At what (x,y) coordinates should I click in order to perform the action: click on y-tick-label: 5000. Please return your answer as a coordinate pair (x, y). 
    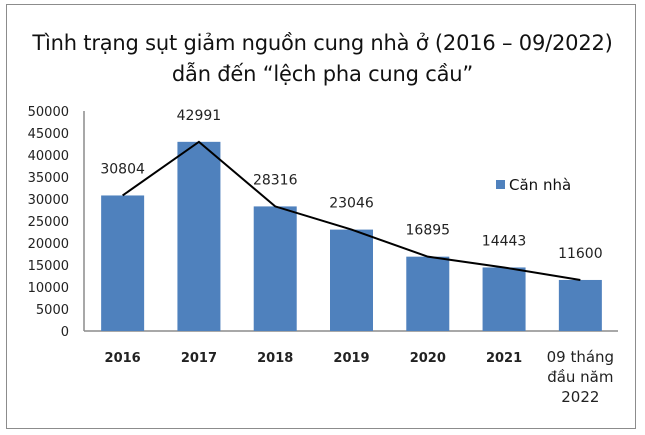
    Looking at the image, I should click on (52, 310).